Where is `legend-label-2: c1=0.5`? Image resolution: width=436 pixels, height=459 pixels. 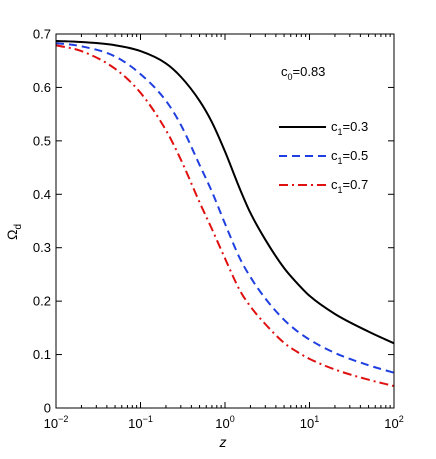 legend-label-2: c1=0.5 is located at coordinates (349, 157).